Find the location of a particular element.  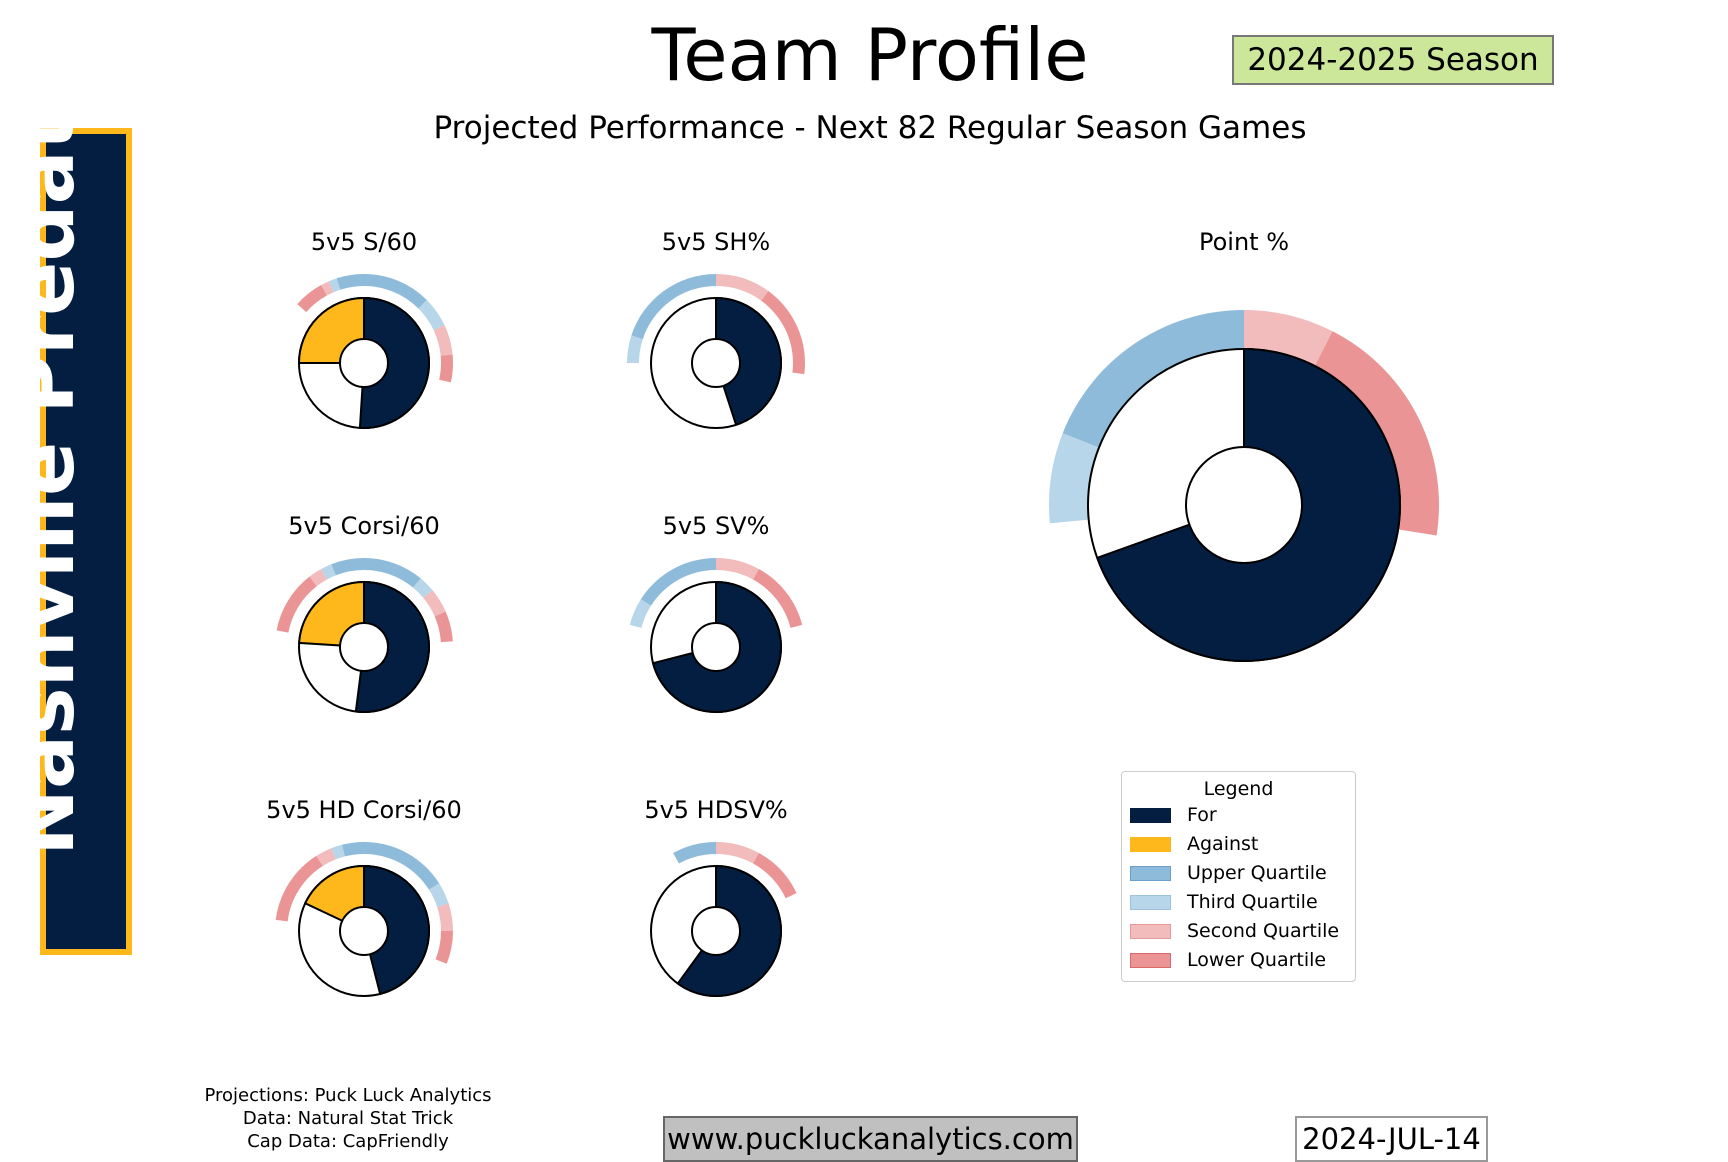

donut-chart: 5v5 SH% is located at coordinates (716, 329).